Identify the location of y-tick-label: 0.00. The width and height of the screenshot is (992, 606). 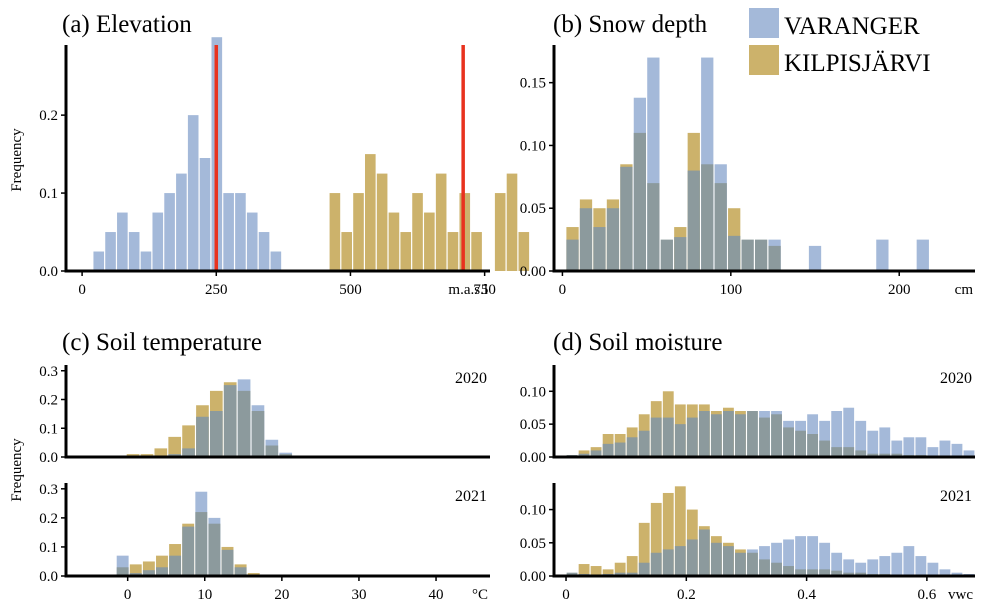
(533, 577).